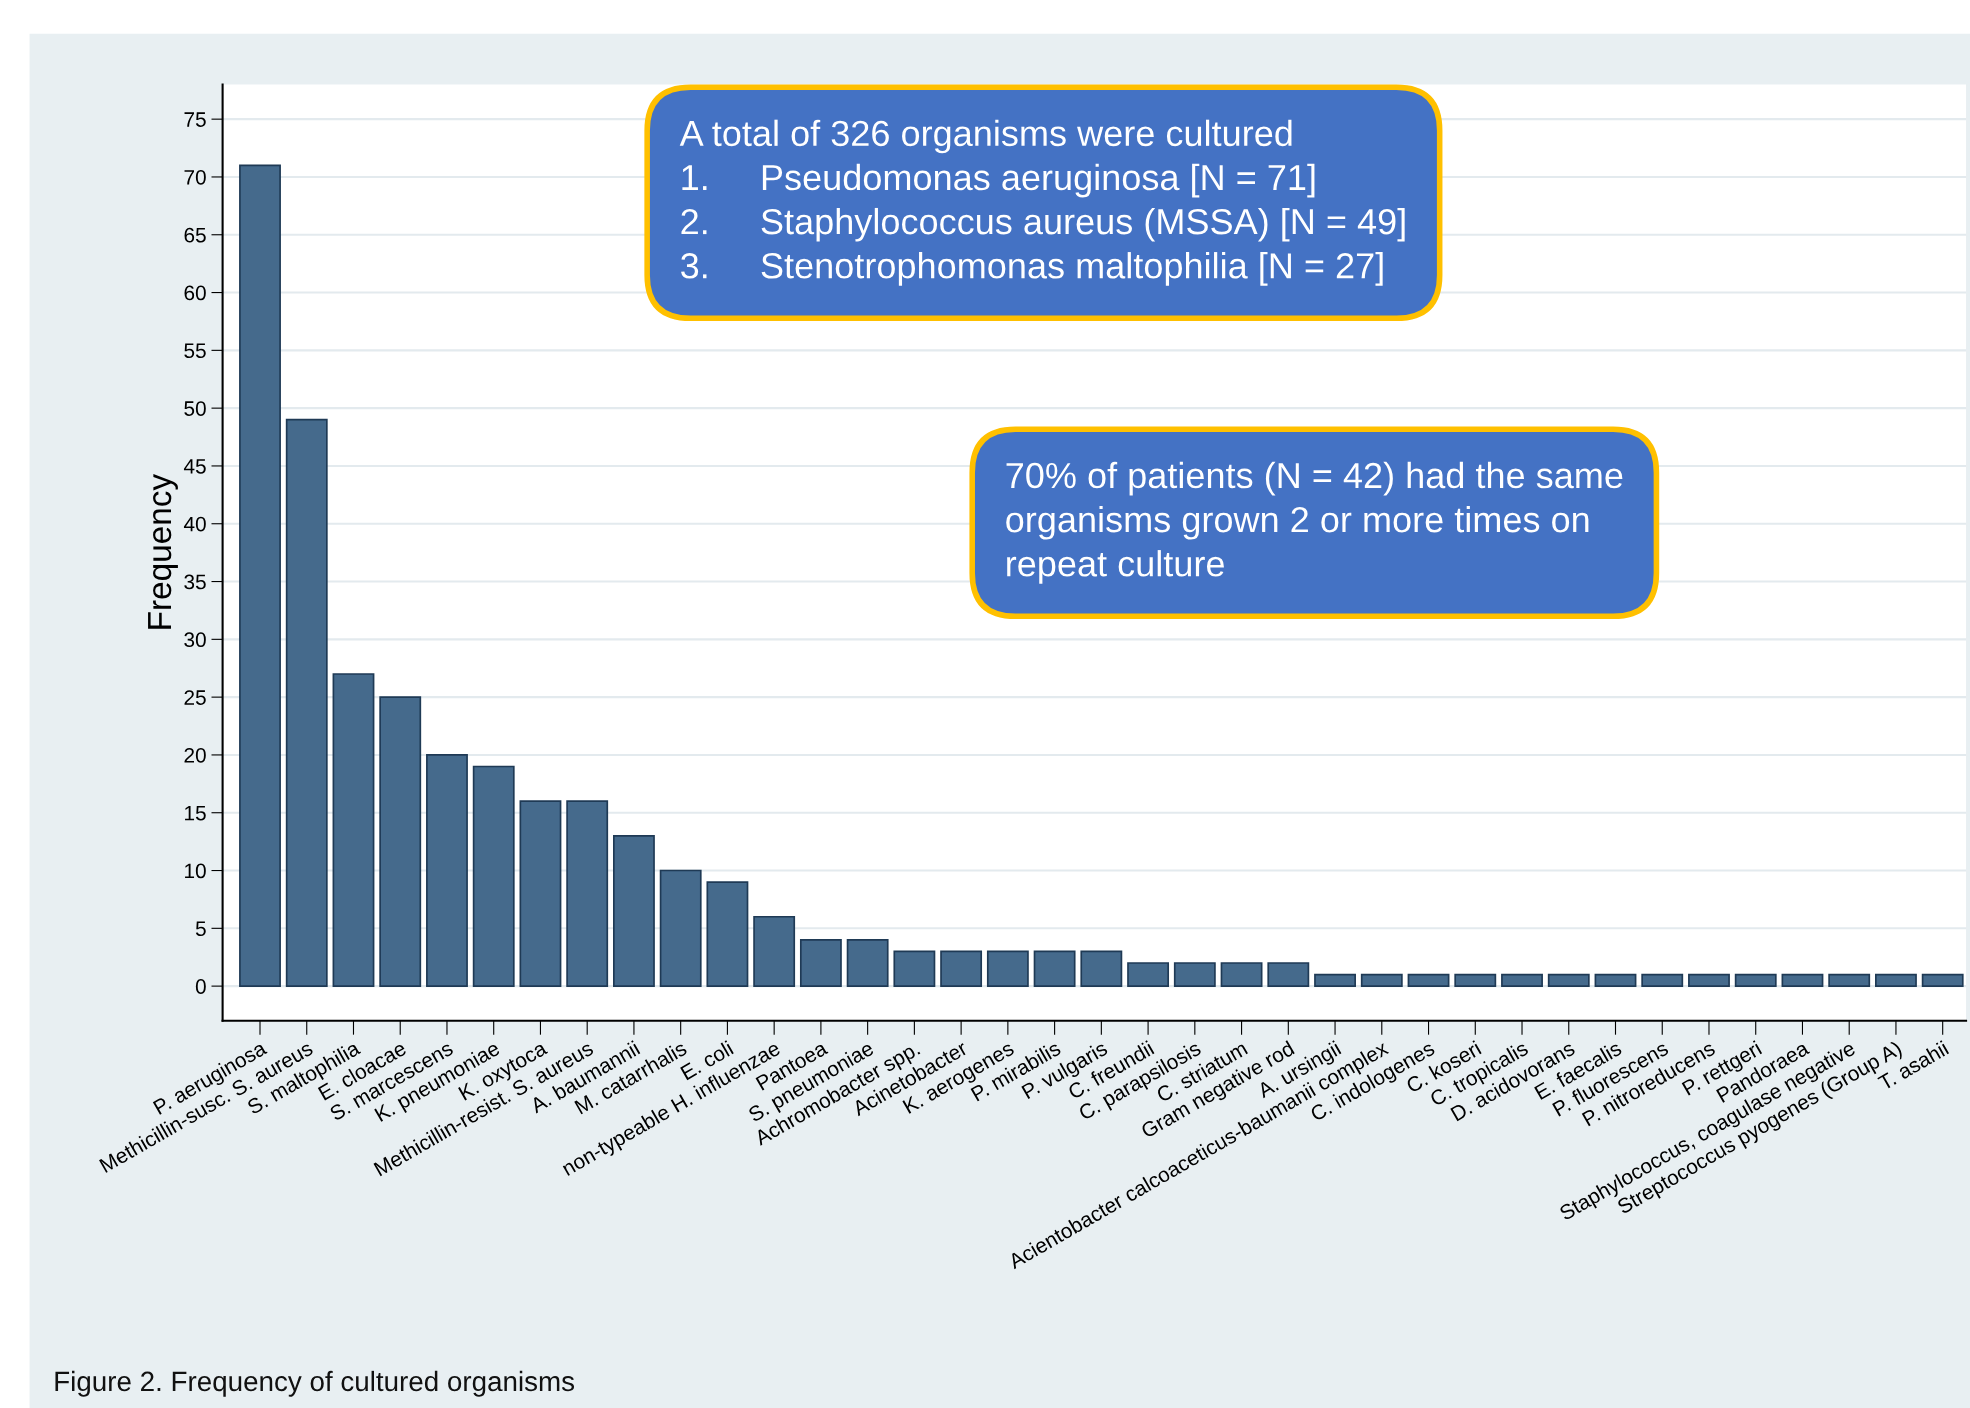 This screenshot has width=1970, height=1408. Describe the element at coordinates (1314, 522) in the screenshot. I see `annotation: 70% of patients (N = 42) had the same organisms grown 2 or more times on repeat culture` at that location.